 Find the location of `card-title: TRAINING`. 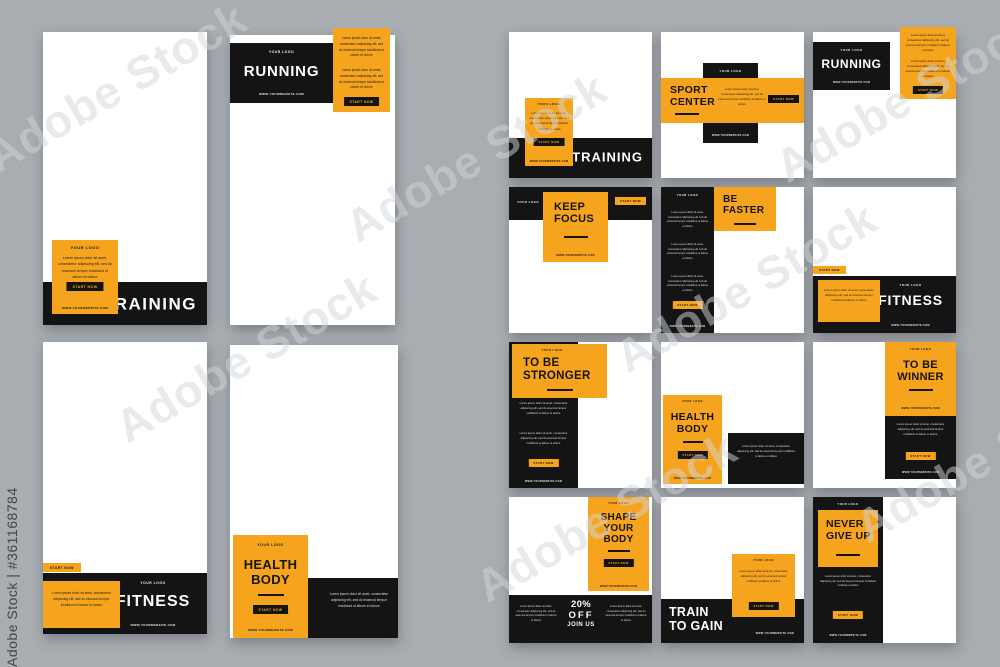

card-title: TRAINING is located at coordinates (149, 303).